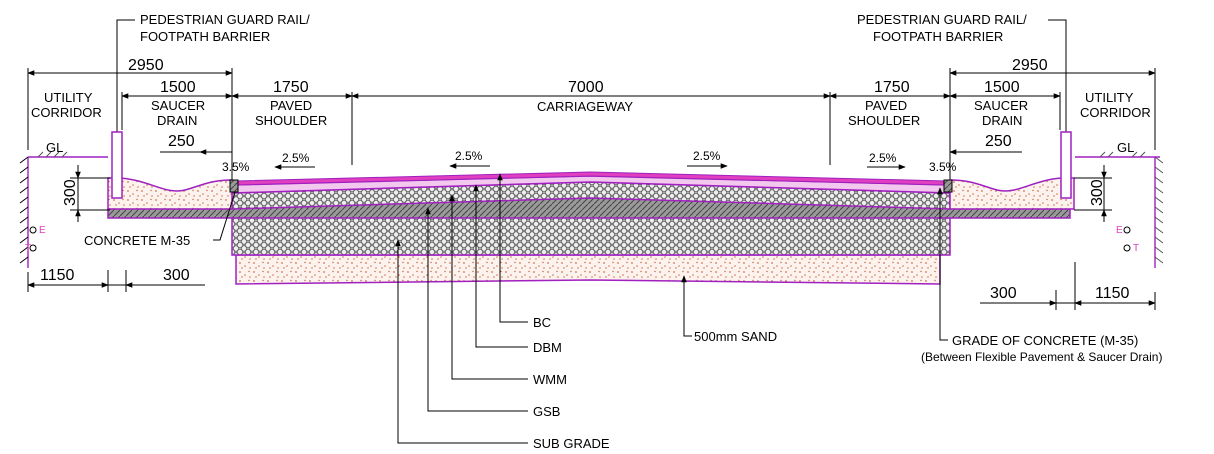 This screenshot has width=1214, height=454. What do you see at coordinates (585, 106) in the screenshot?
I see `carriageway-label: CARRIAGEWAY` at bounding box center [585, 106].